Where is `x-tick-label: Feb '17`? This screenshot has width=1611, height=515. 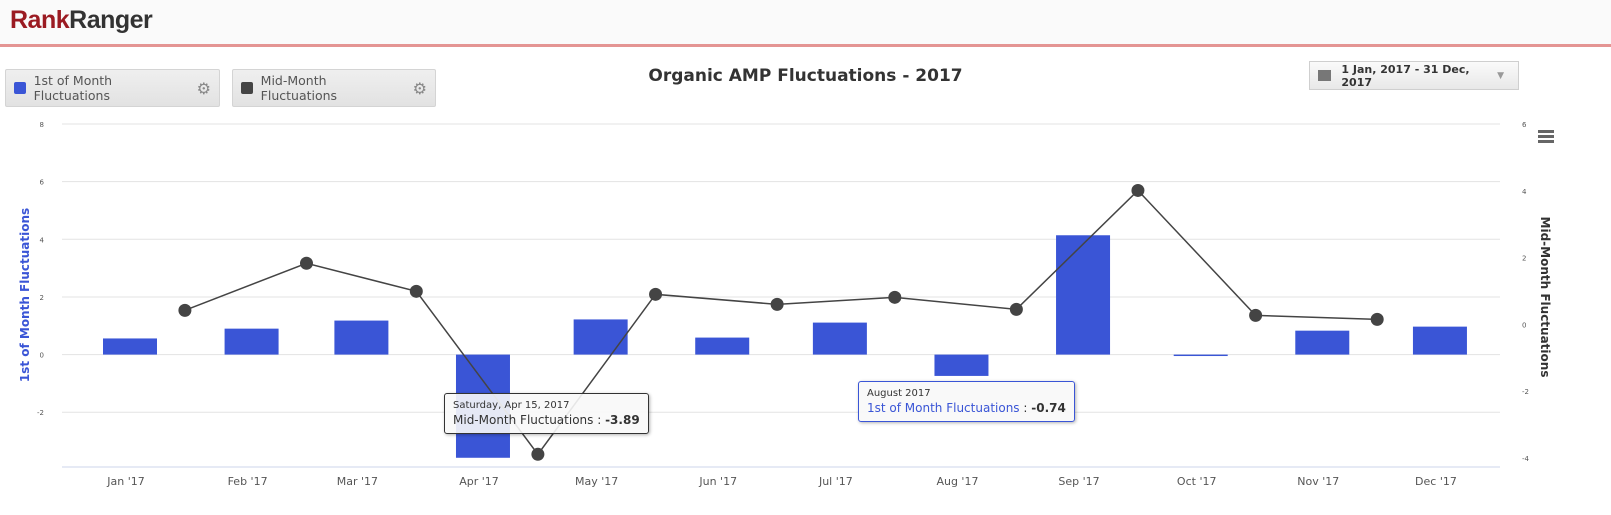 x-tick-label: Feb '17 is located at coordinates (248, 481).